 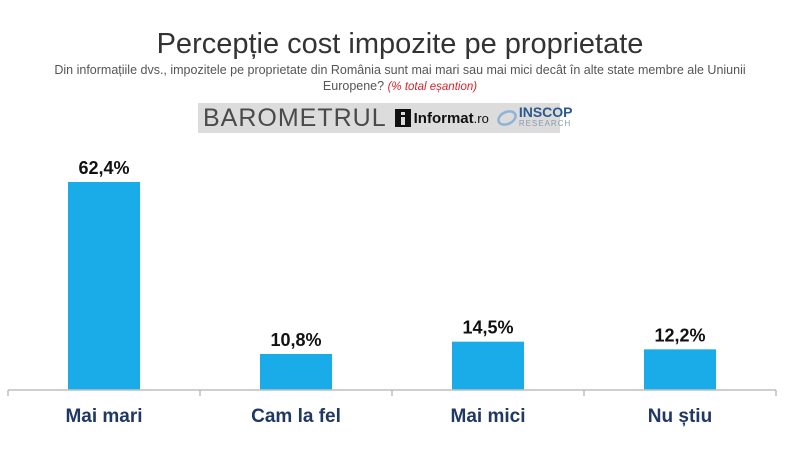 I want to click on x-axis-ticks, so click(x=392, y=393).